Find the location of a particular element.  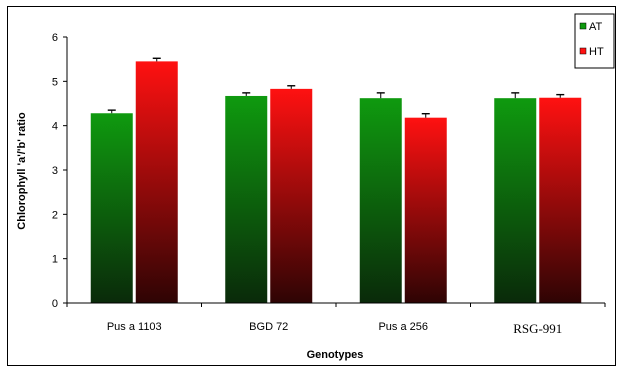

y-tick-label: 2 is located at coordinates (55, 215).